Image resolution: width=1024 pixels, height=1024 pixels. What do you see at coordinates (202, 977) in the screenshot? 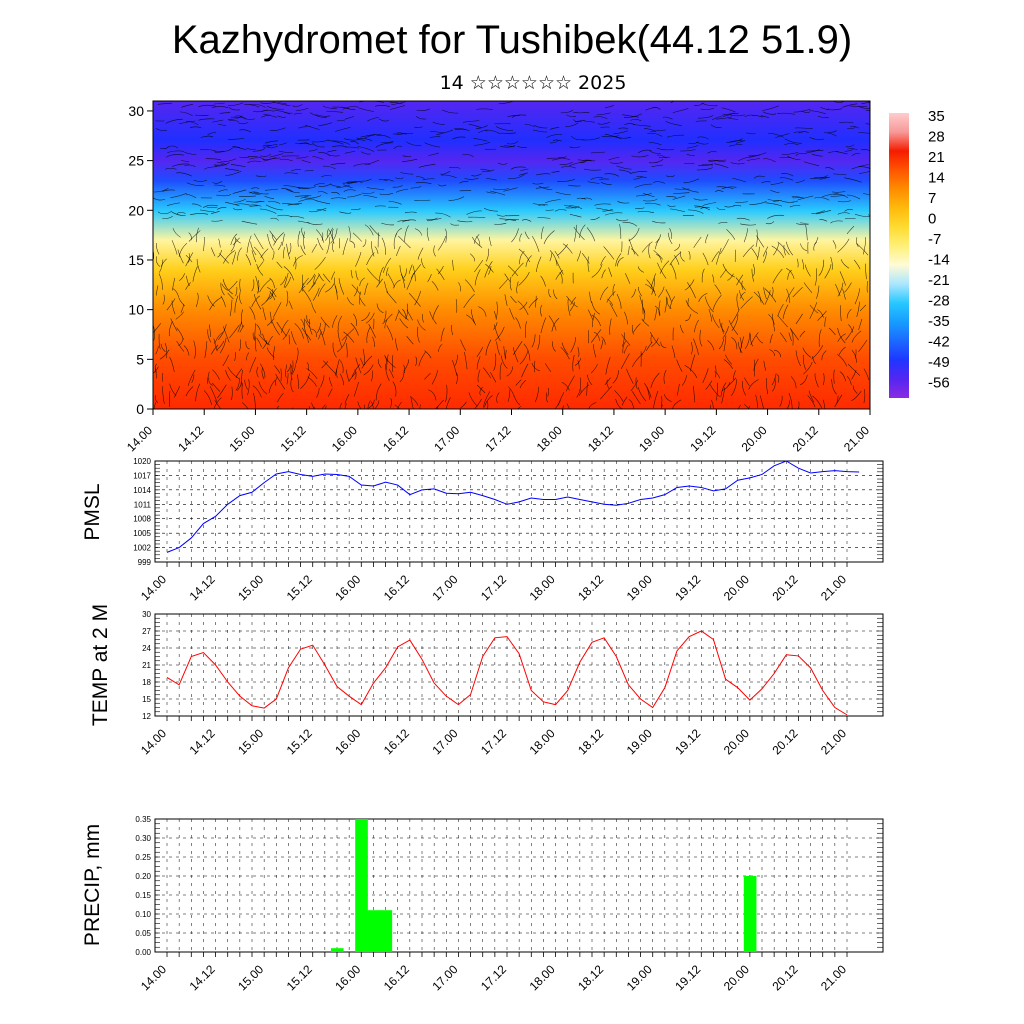
I see `x-tick-label: 14.12` at bounding box center [202, 977].